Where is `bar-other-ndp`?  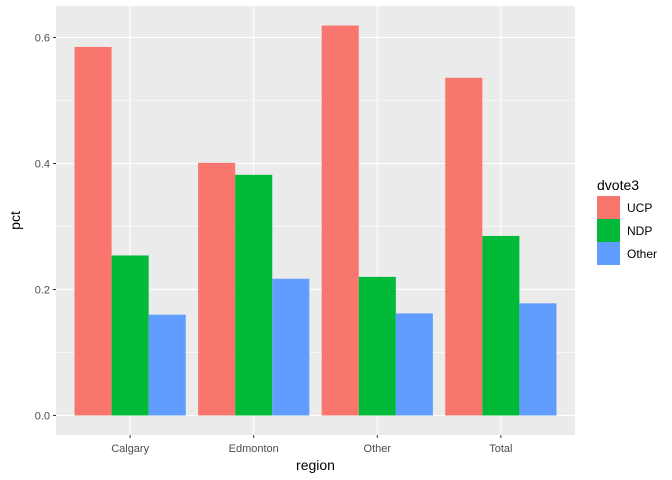 bar-other-ndp is located at coordinates (377, 346).